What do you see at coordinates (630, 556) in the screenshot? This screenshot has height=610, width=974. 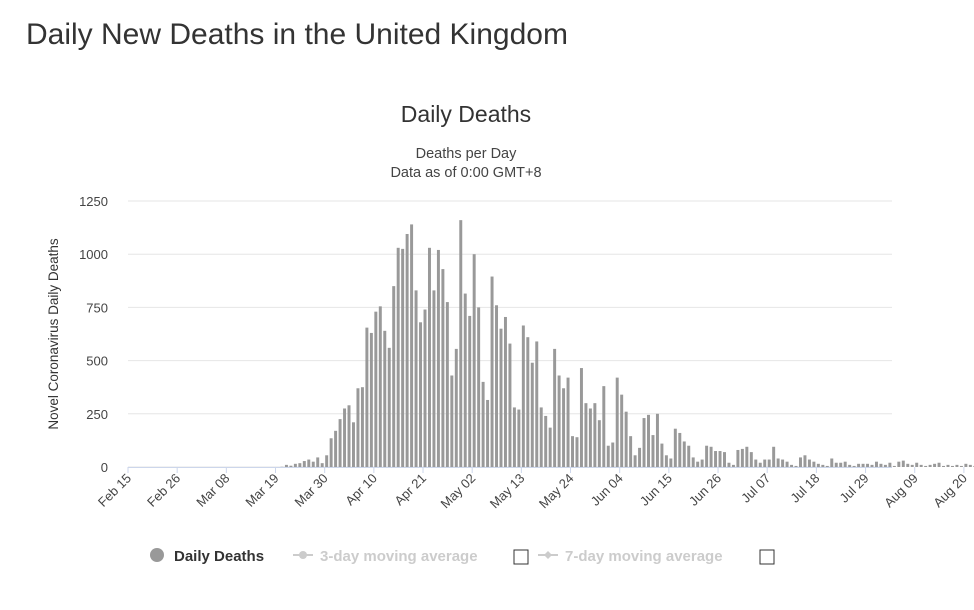 I see `legend-item-7day-ma: 7-day moving average` at bounding box center [630, 556].